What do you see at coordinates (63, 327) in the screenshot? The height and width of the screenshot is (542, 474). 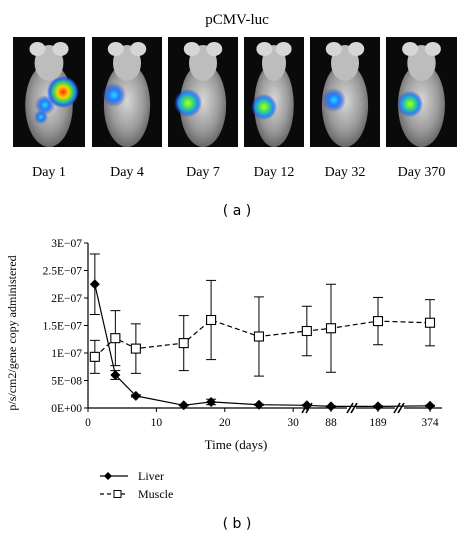 I see `y-tick-label: 1.5E−07` at bounding box center [63, 327].